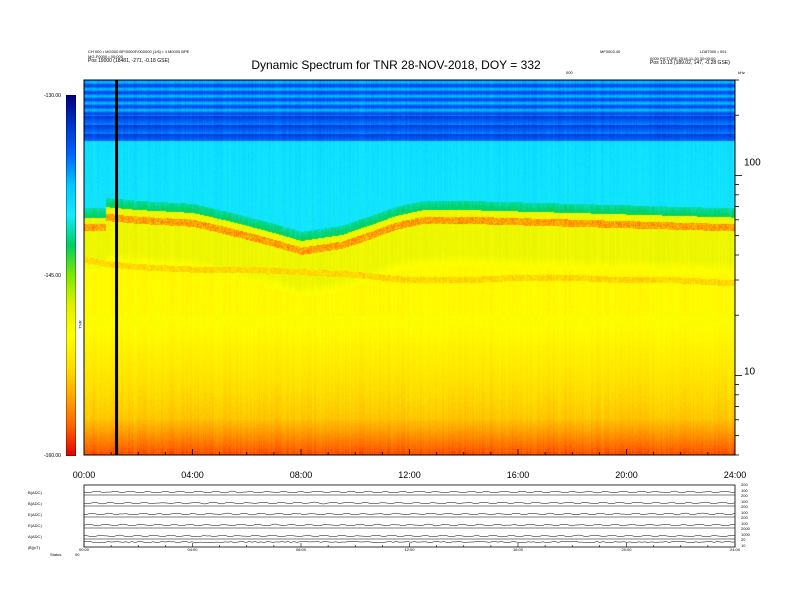  I want to click on header-right-line-2: LD87000 • 001, so click(713, 51).